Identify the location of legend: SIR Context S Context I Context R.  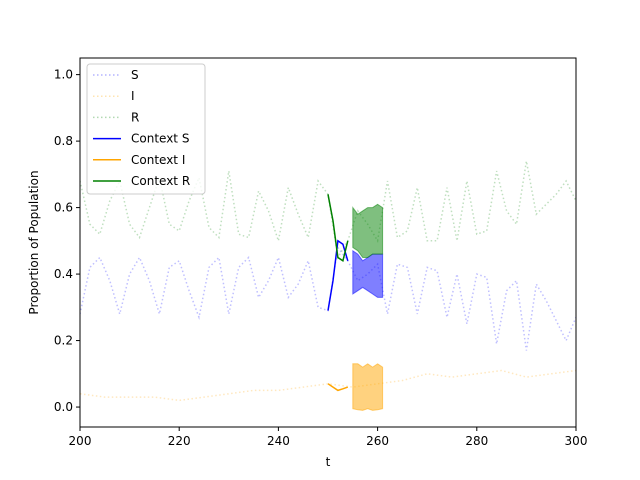
(146, 129).